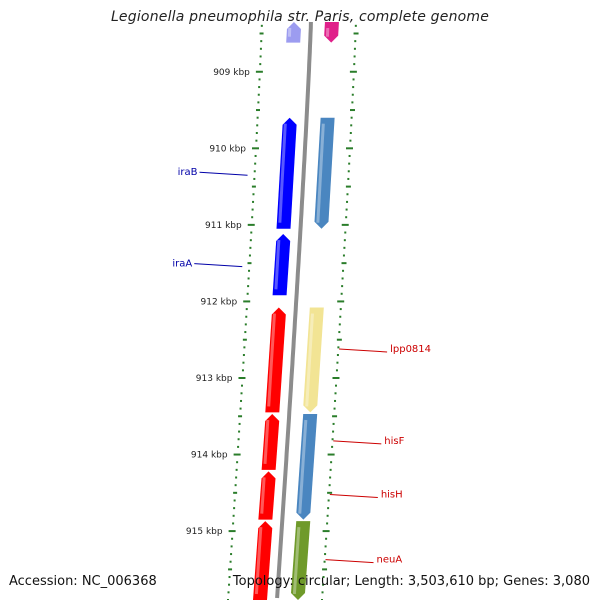  What do you see at coordinates (267, 495) in the screenshot?
I see `gene-hisH` at bounding box center [267, 495].